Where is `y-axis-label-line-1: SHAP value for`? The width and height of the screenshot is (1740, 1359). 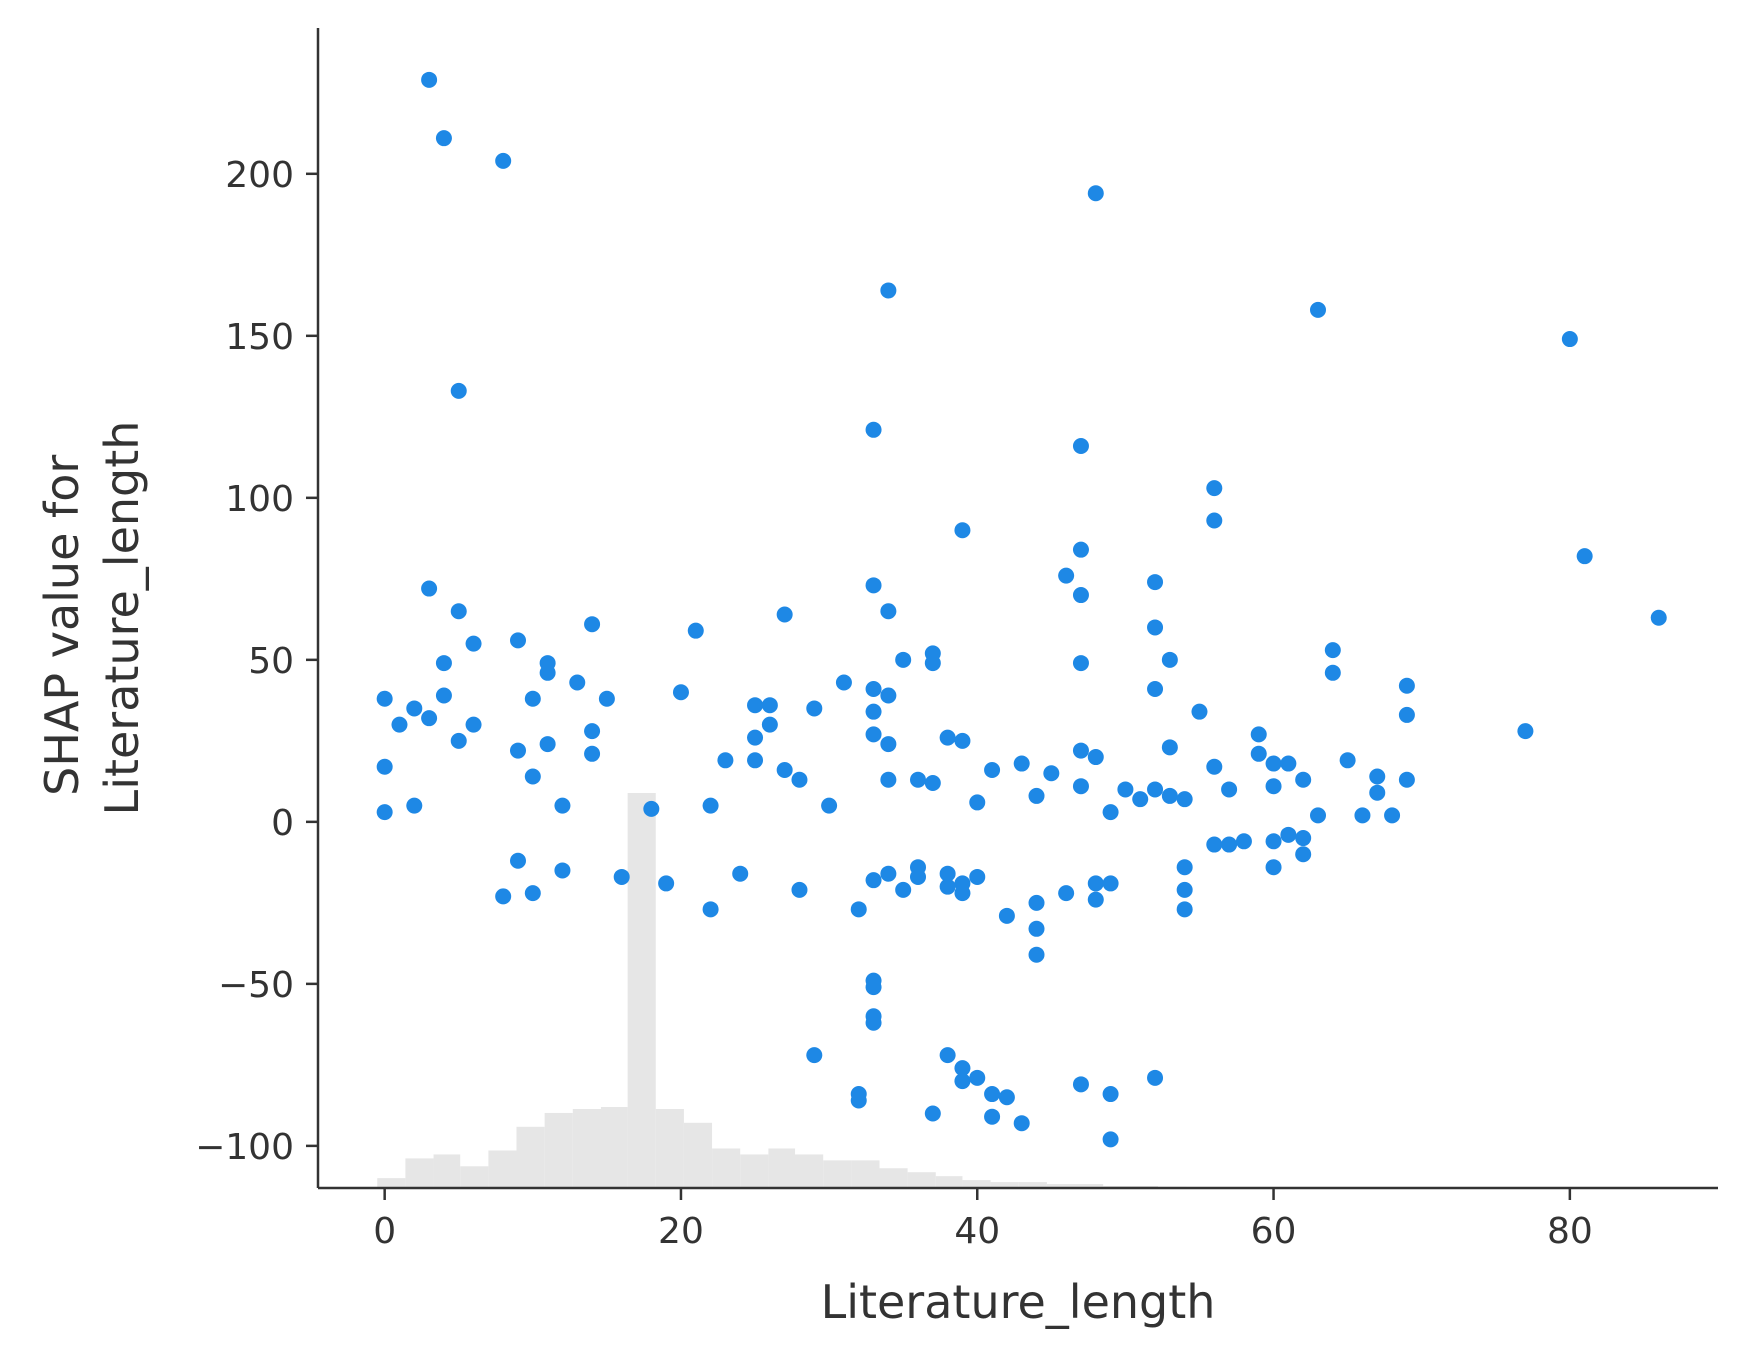
y-axis-label-line-1: SHAP value for is located at coordinates (62, 625).